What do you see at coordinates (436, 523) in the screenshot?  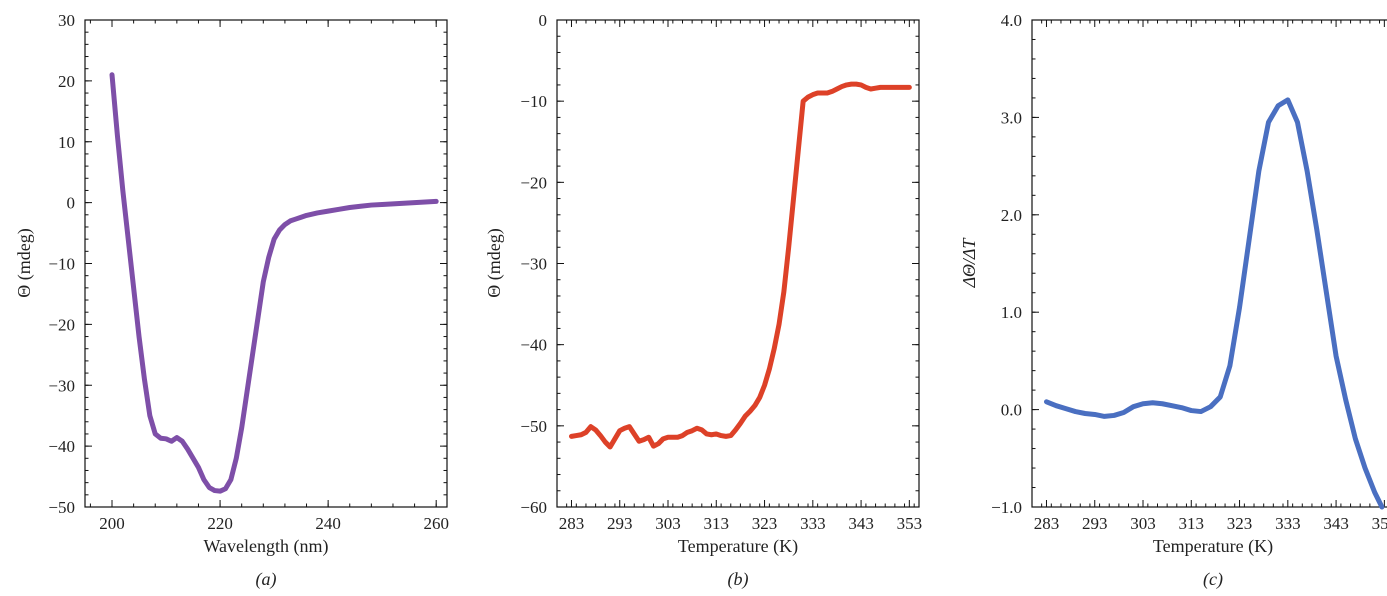 I see `x-tick-label: 260` at bounding box center [436, 523].